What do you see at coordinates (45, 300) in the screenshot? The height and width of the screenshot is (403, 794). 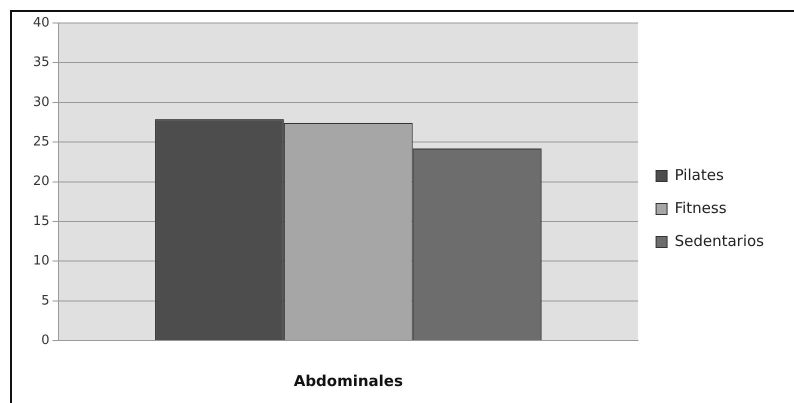 I see `y-tick-label: 5` at bounding box center [45, 300].